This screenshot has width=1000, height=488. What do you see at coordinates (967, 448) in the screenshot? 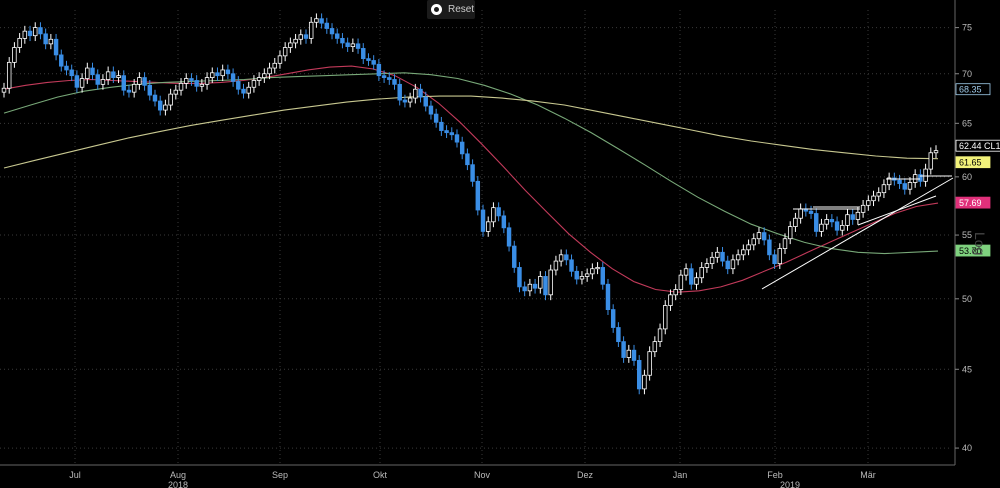
I see `y-tick-label: 40` at bounding box center [967, 448].